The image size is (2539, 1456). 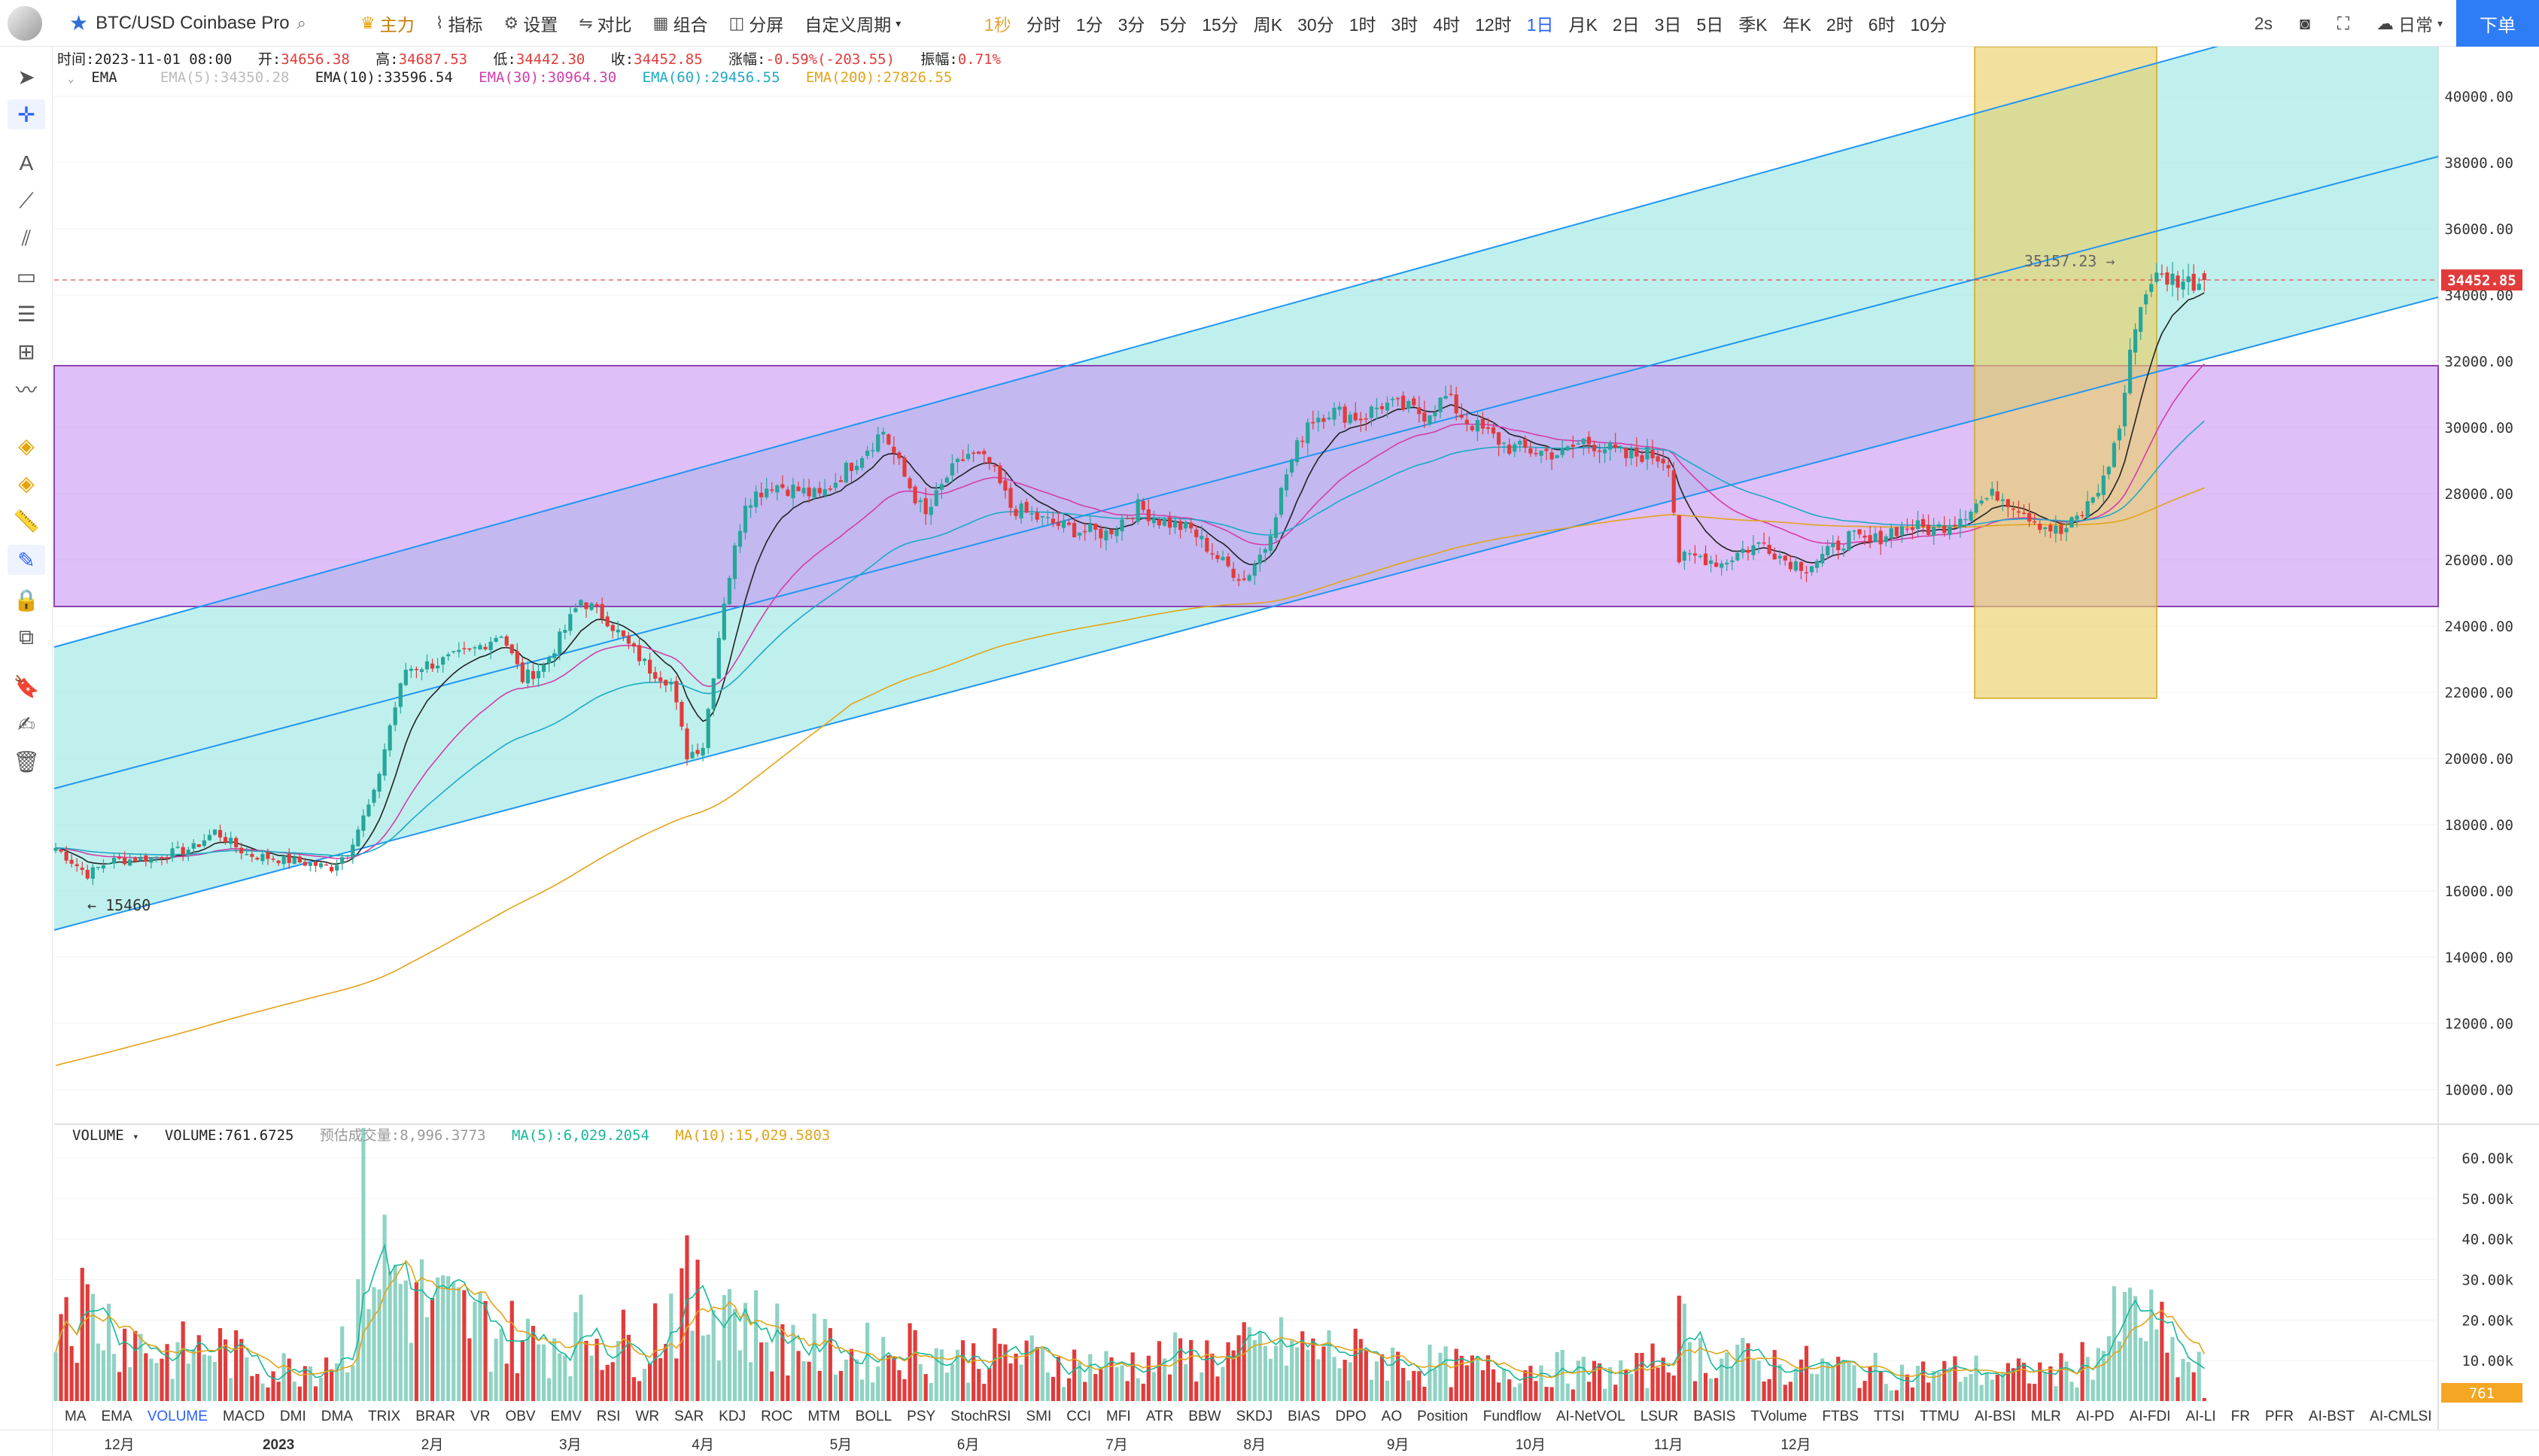 I want to click on trend-line-icon: ⟋, so click(x=26, y=200).